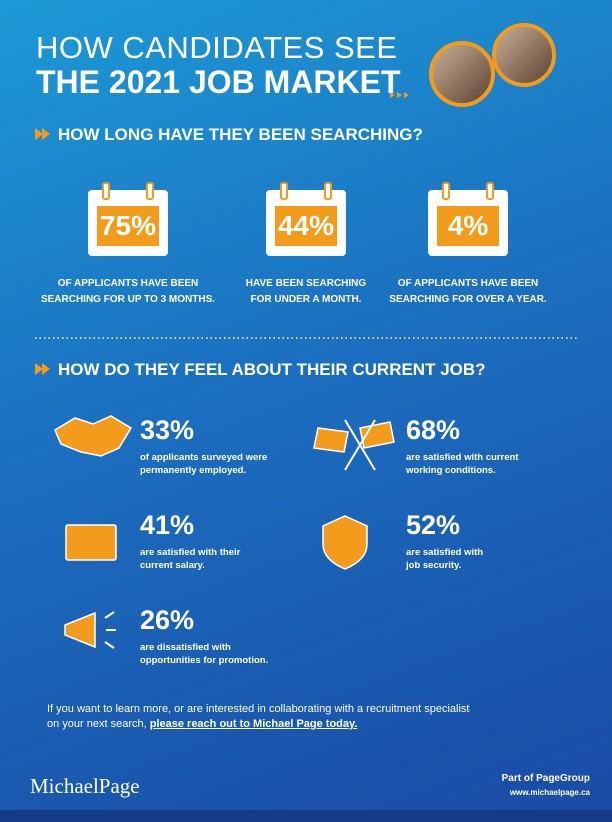 The width and height of the screenshot is (612, 822). I want to click on footer-text: on your next search,, so click(97, 724).